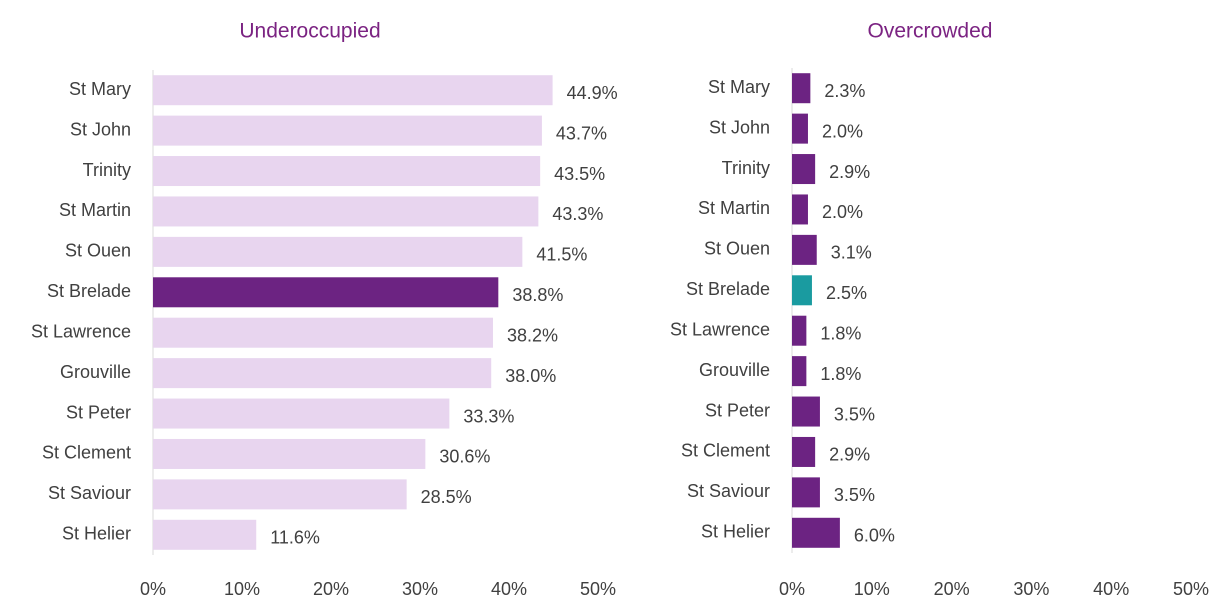 Image resolution: width=1216 pixels, height=599 pixels. What do you see at coordinates (446, 497) in the screenshot?
I see `data-label: 28.5%` at bounding box center [446, 497].